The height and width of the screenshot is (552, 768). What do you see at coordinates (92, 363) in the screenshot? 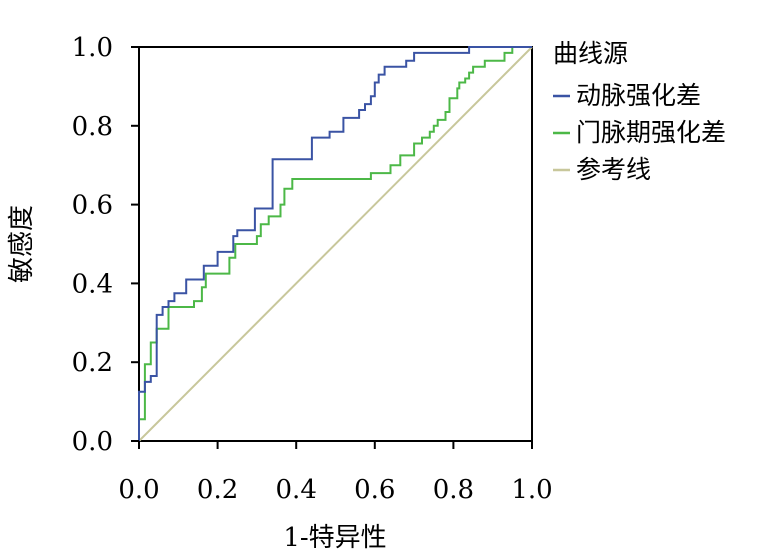
I see `y-tick-label: 0.2` at bounding box center [92, 363].